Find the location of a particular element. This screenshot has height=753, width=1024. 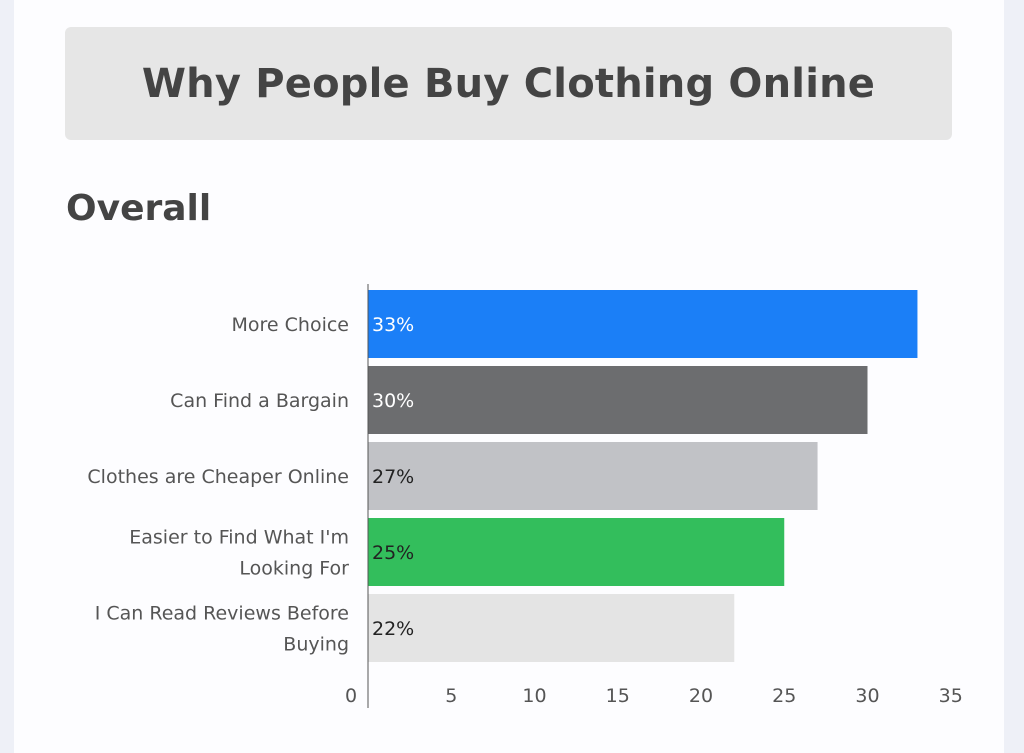

x-tick-label-0: 0 is located at coordinates (351, 696).